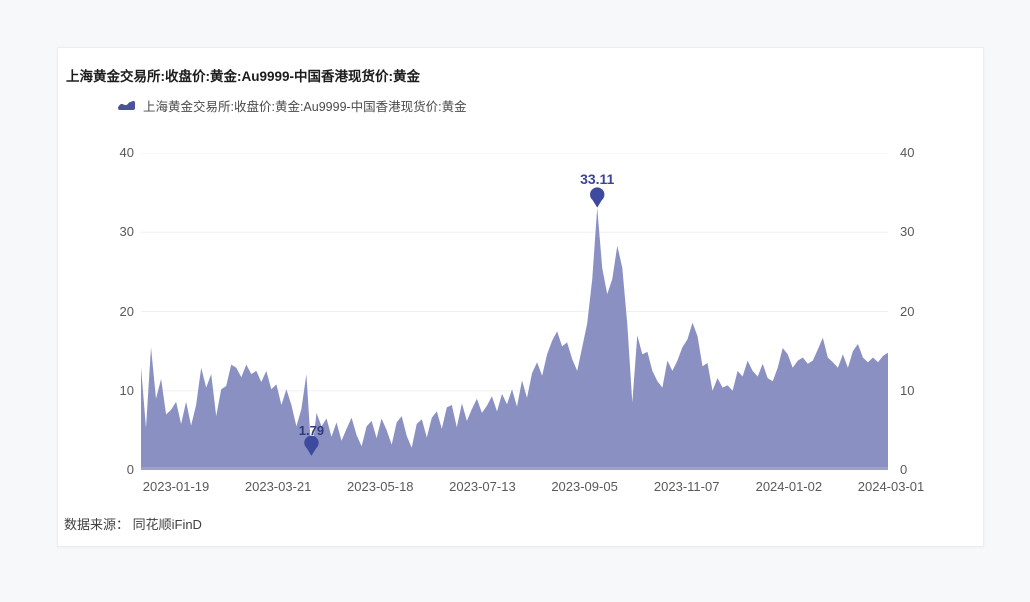  What do you see at coordinates (243, 76) in the screenshot?
I see `chart-title: 上海黄金交易所:收盘价:黄金:Au9999-中国香港现货价:黄金` at bounding box center [243, 76].